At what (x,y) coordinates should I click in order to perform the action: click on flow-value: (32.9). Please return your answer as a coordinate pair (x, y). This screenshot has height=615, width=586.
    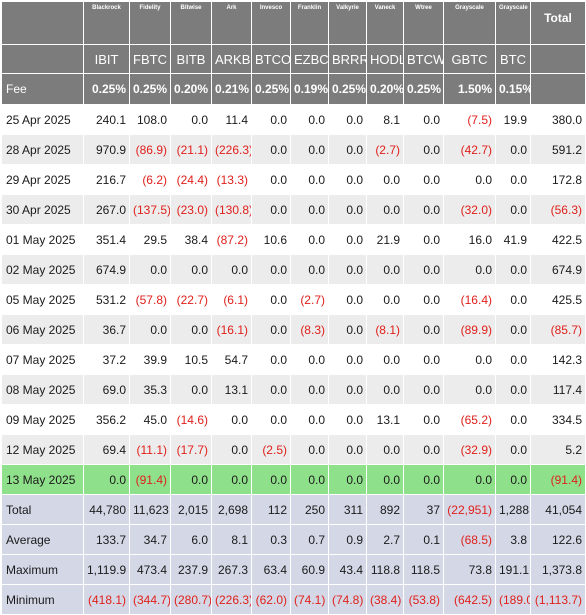
    Looking at the image, I should click on (469, 449).